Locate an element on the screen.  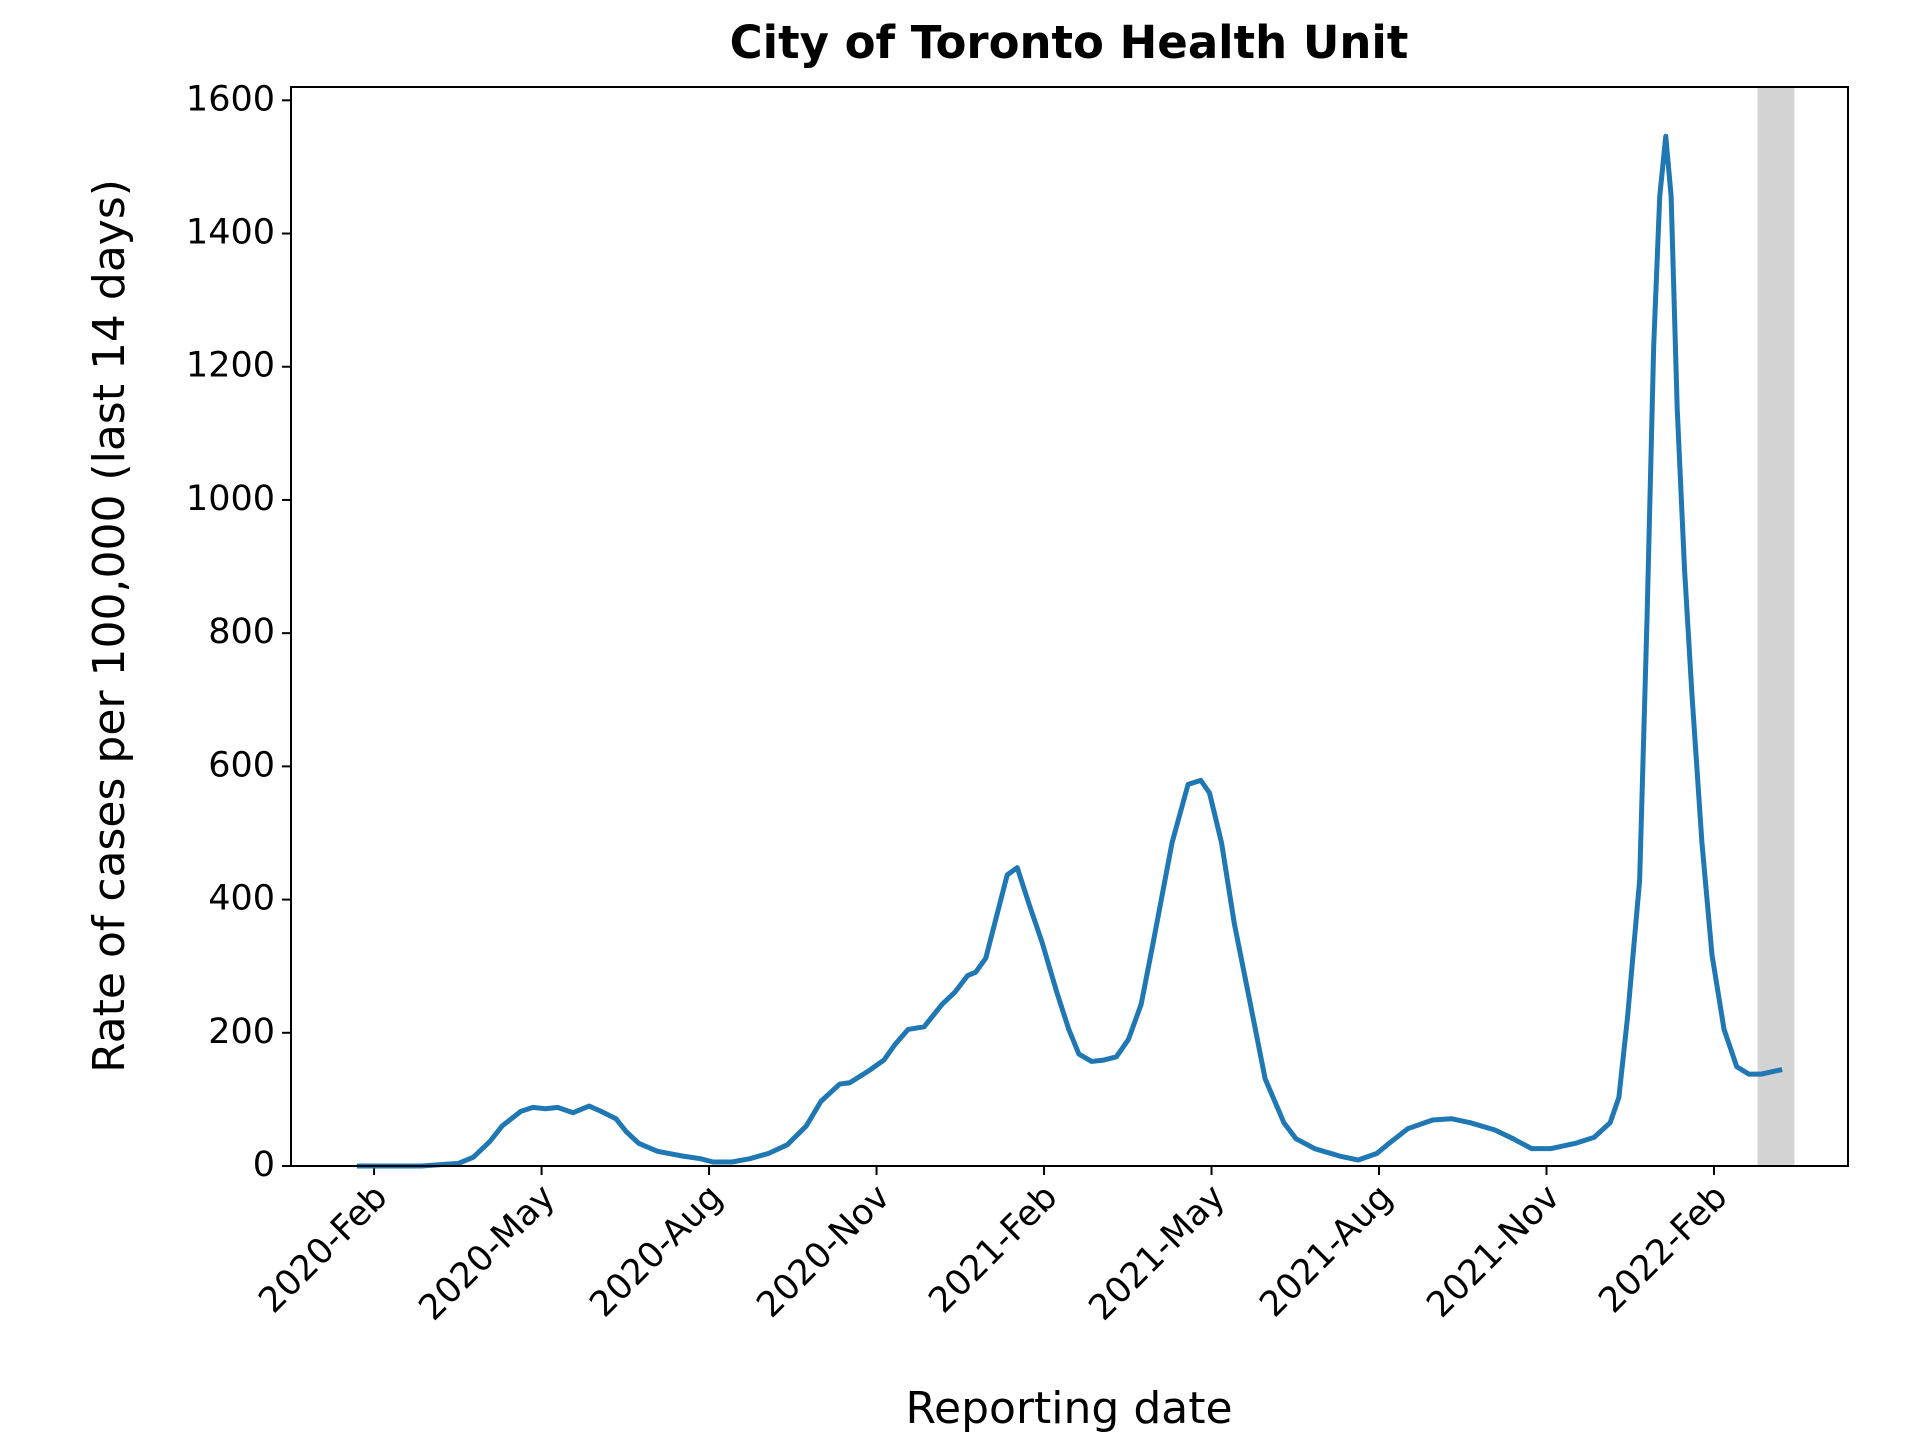
y-tick-label: 1000 is located at coordinates (230, 499).